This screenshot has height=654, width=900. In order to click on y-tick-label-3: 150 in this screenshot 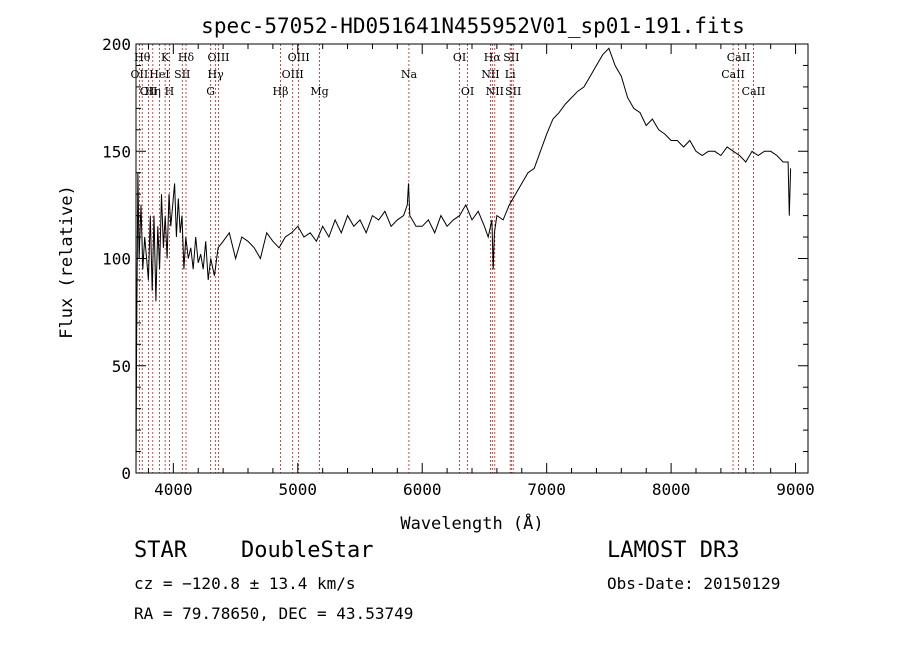, I will do `click(116, 151)`.